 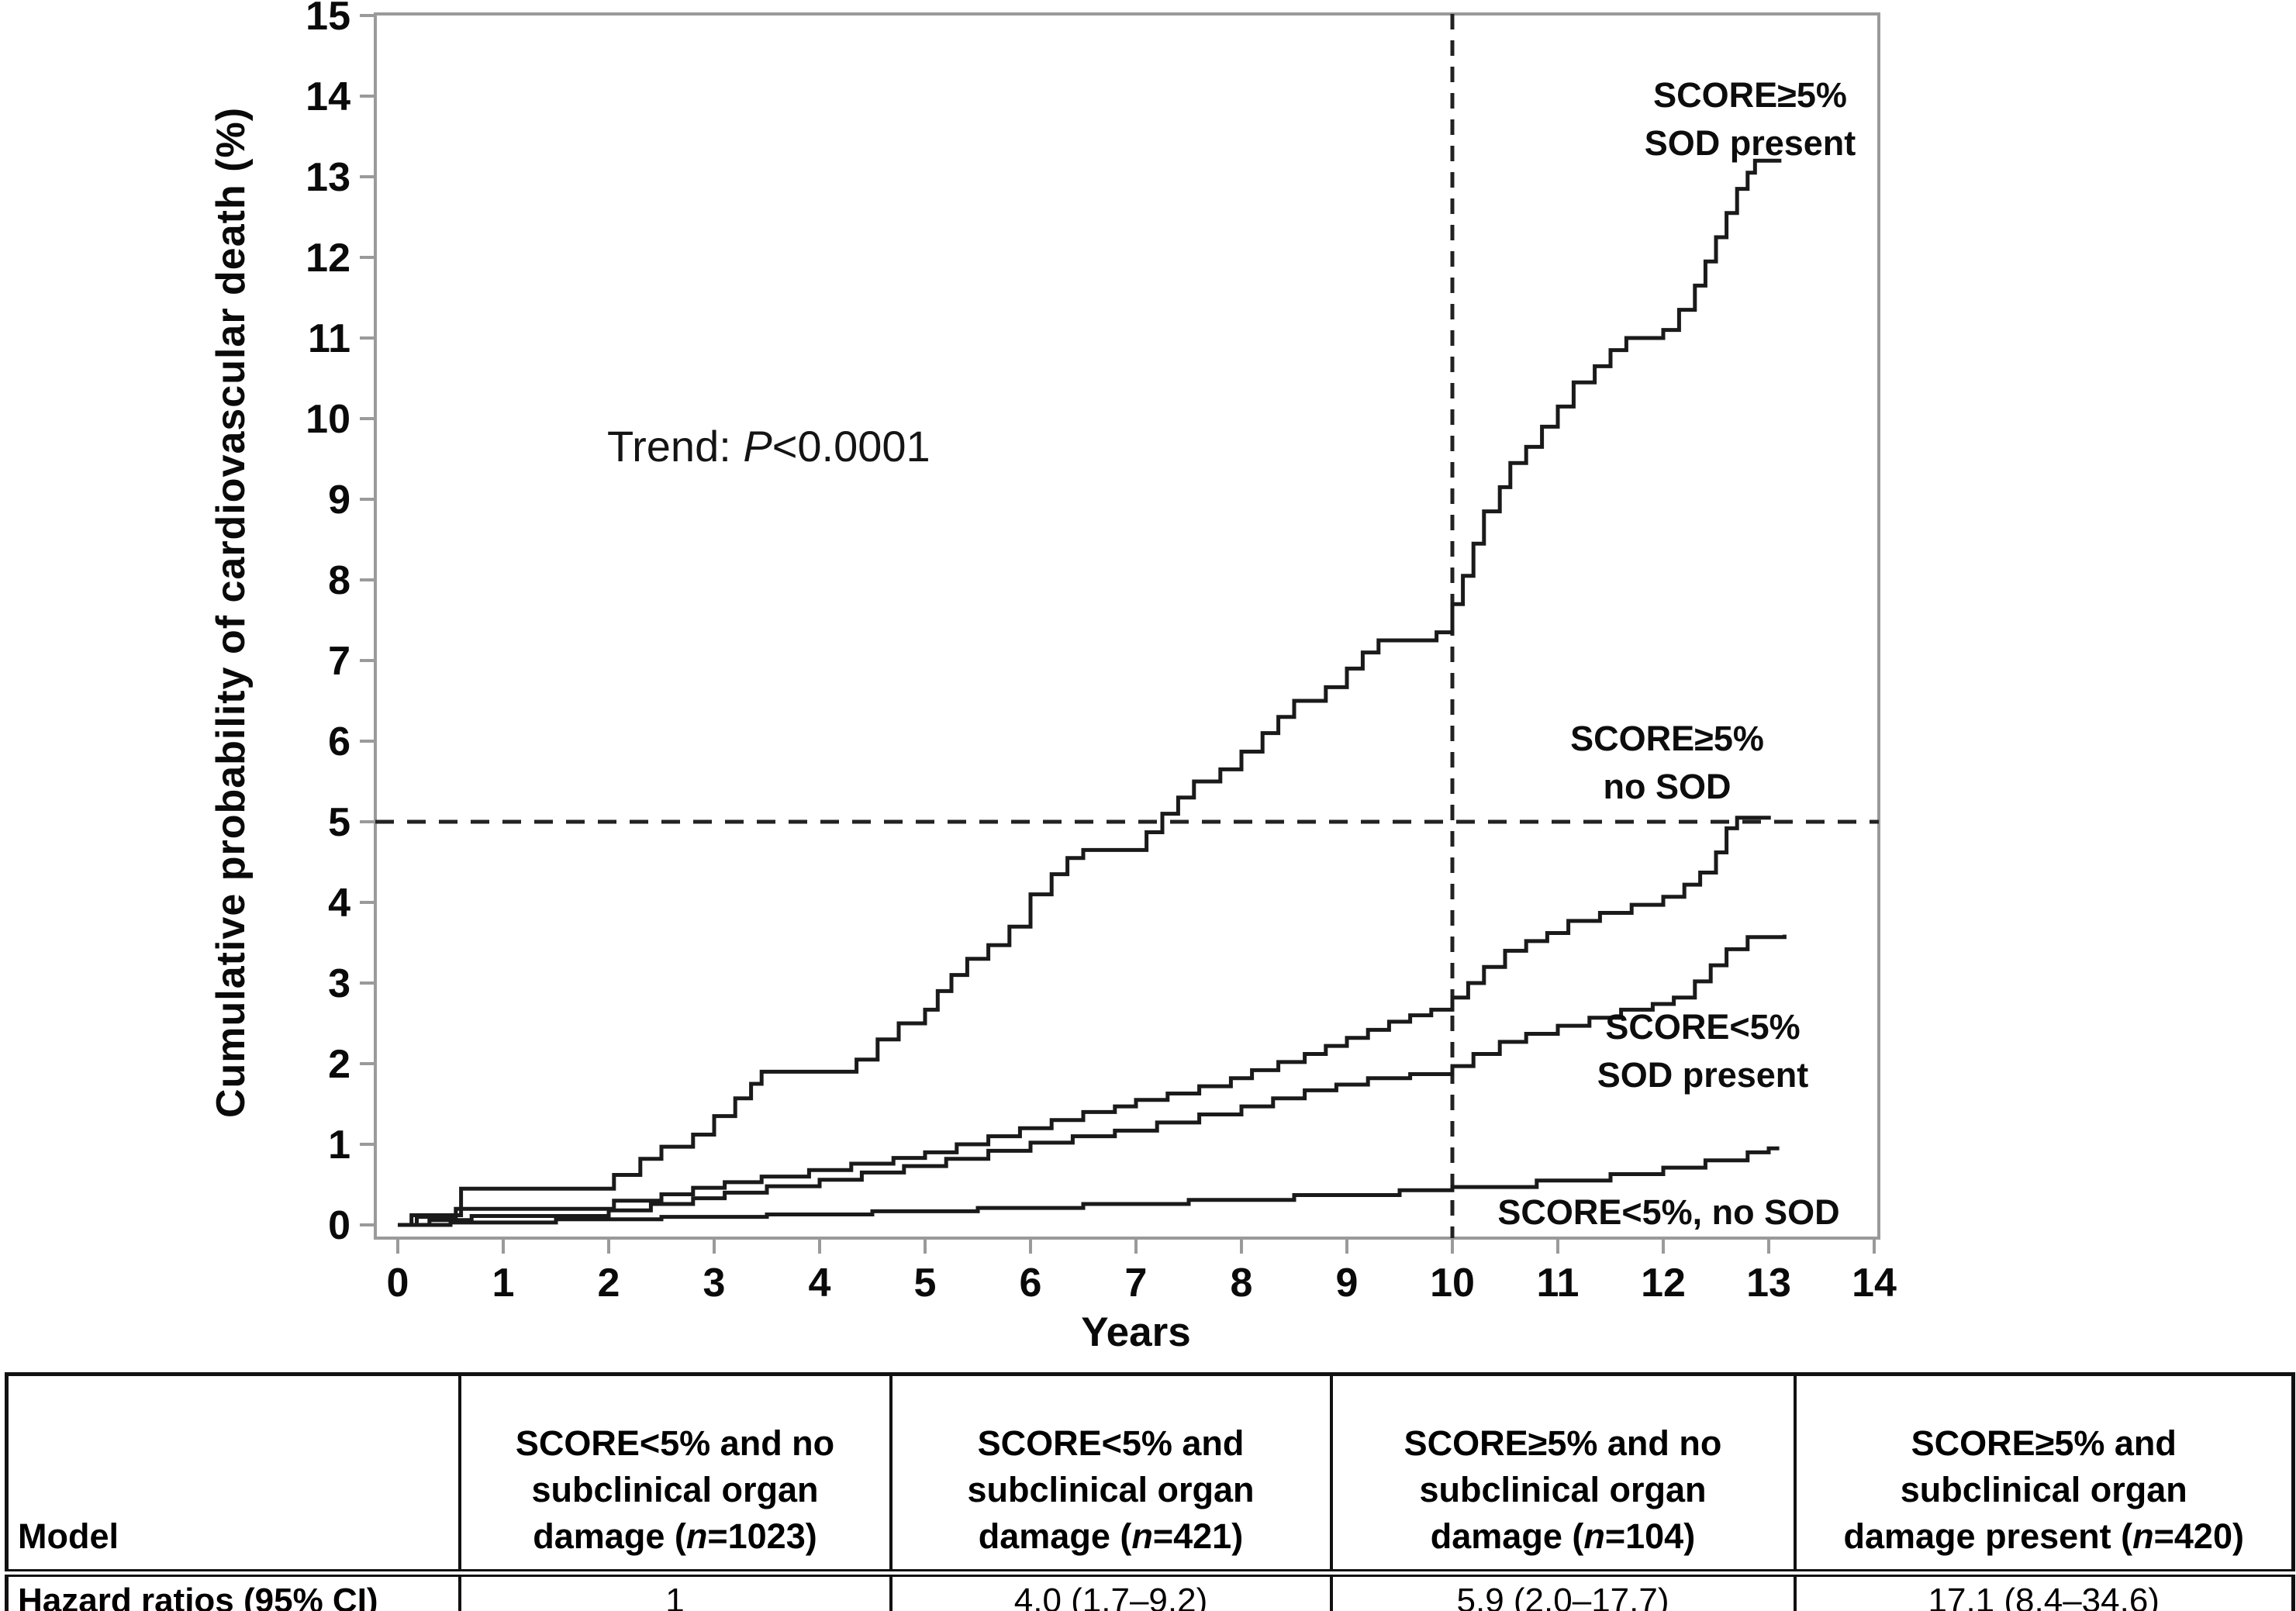 I want to click on y-axis-tick-label: 13, so click(x=328, y=177).